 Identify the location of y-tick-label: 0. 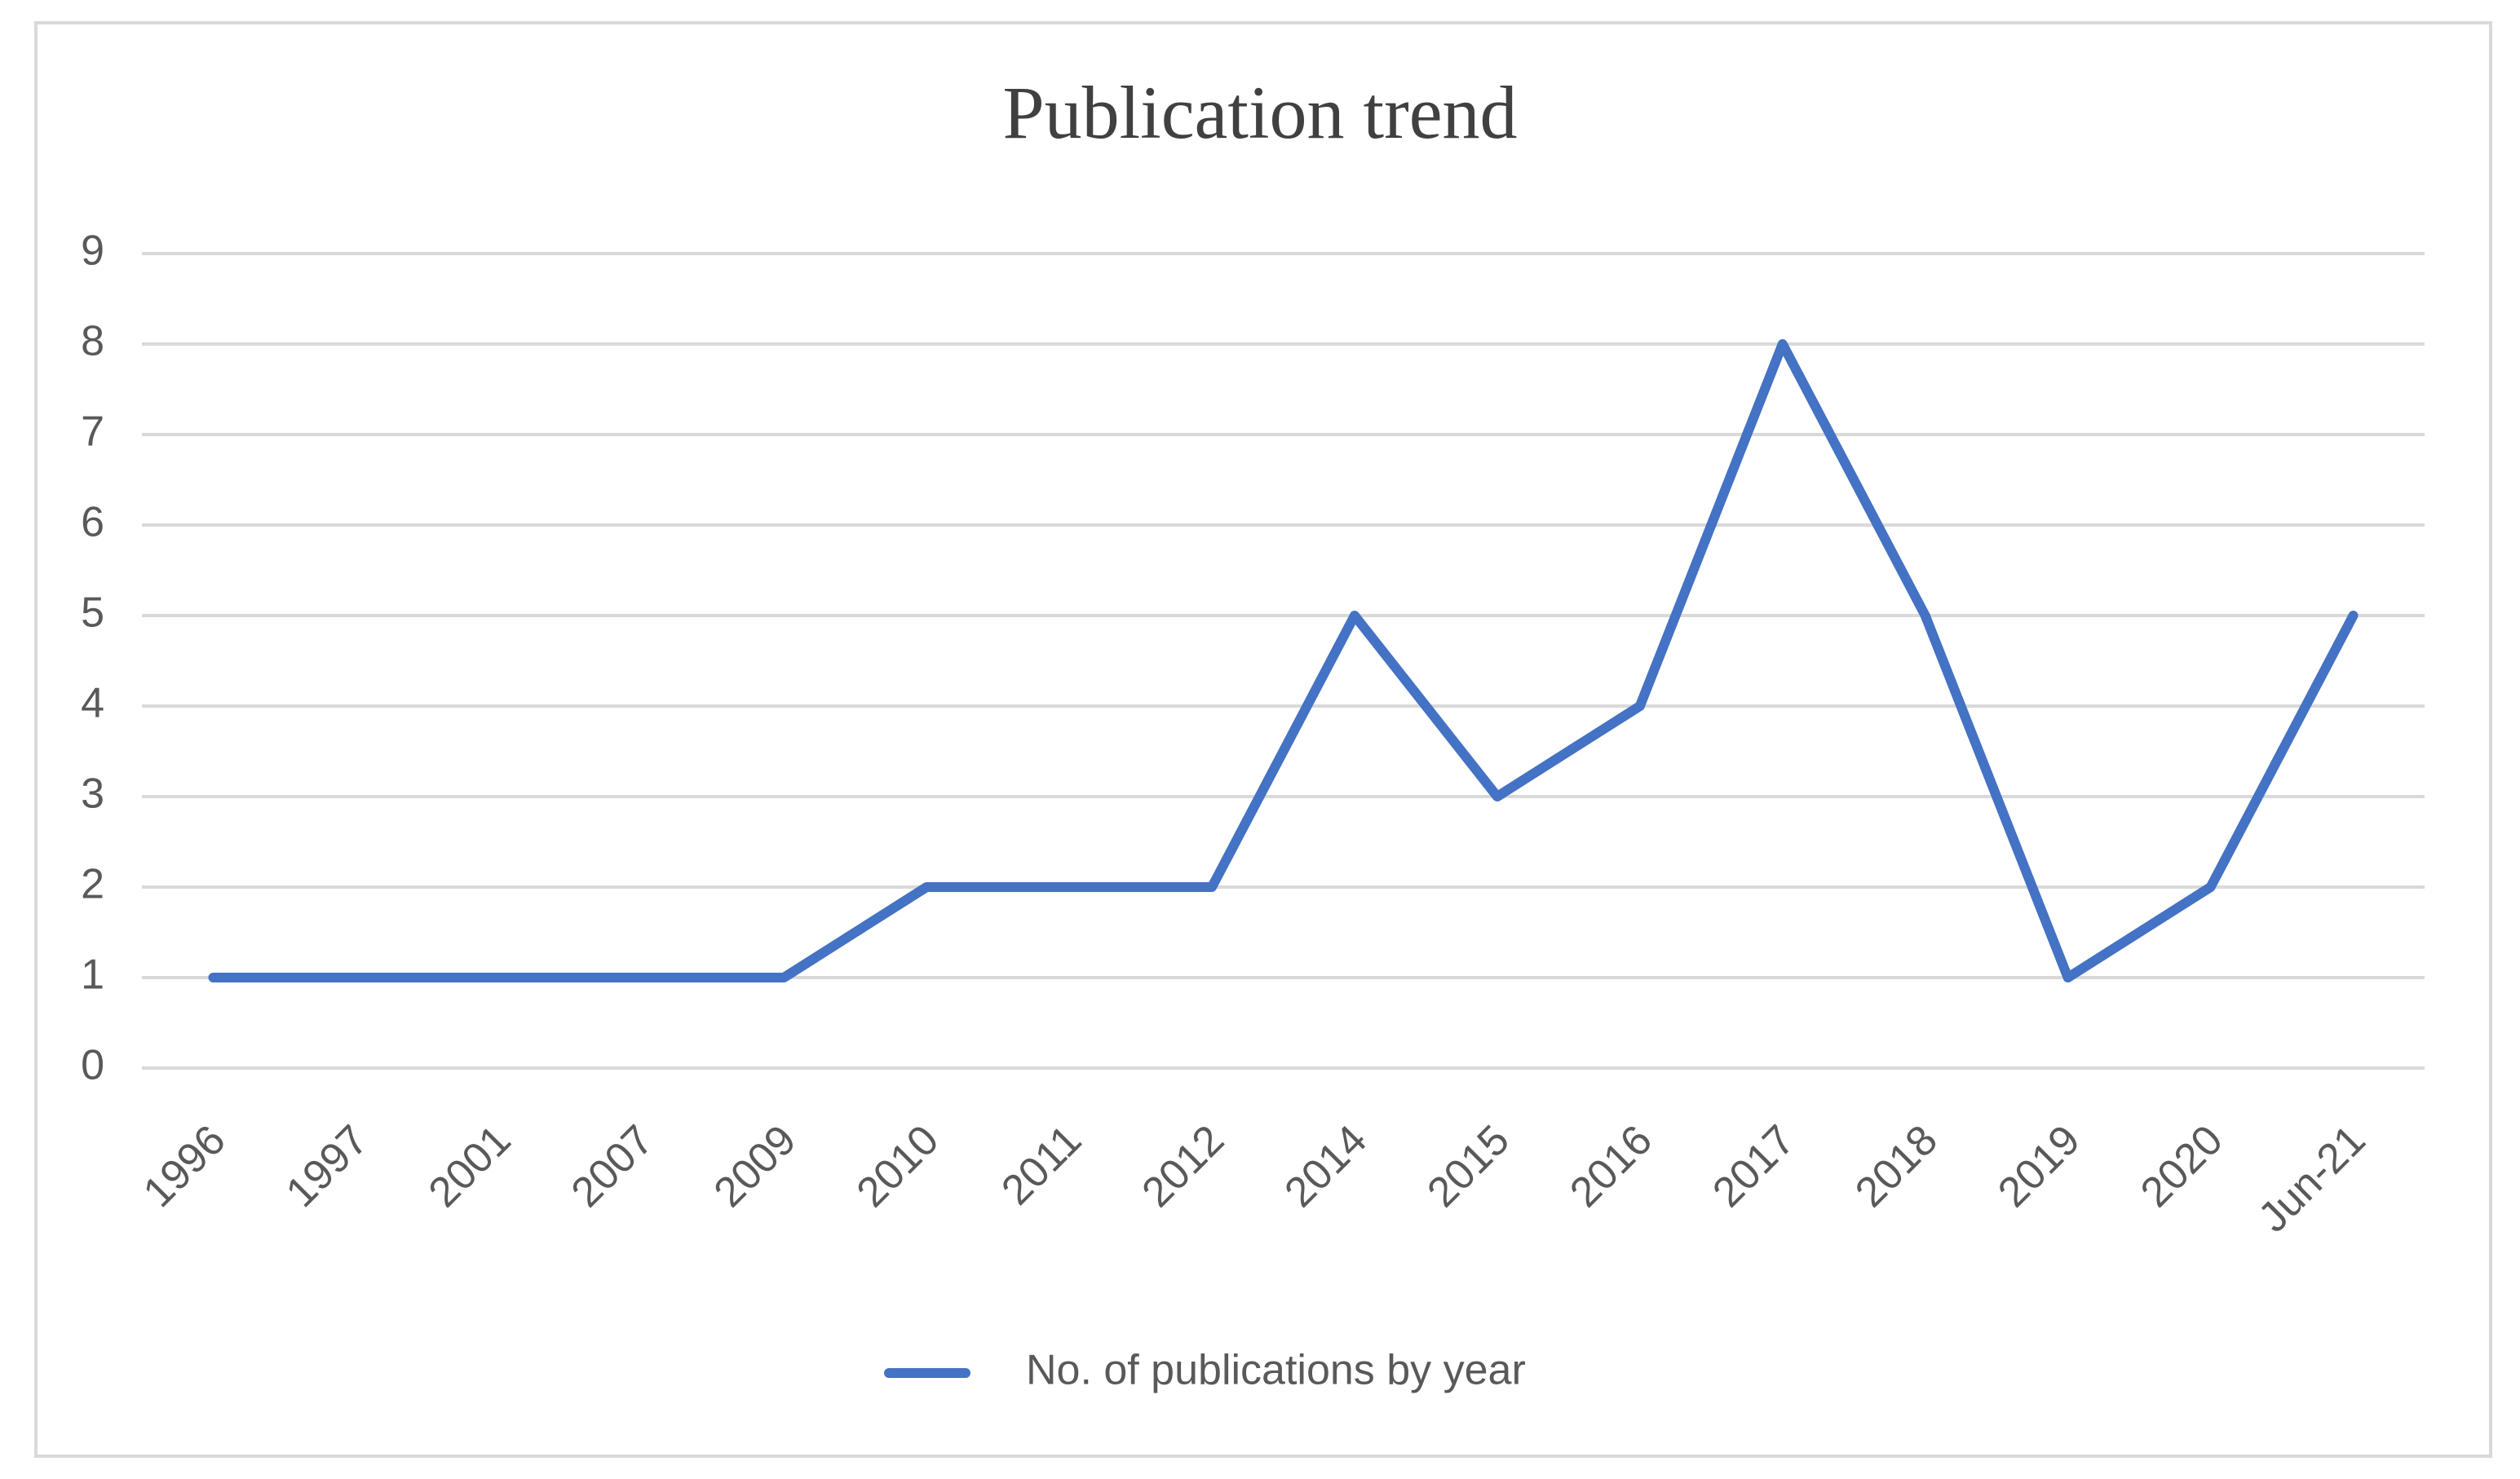
(92, 1065).